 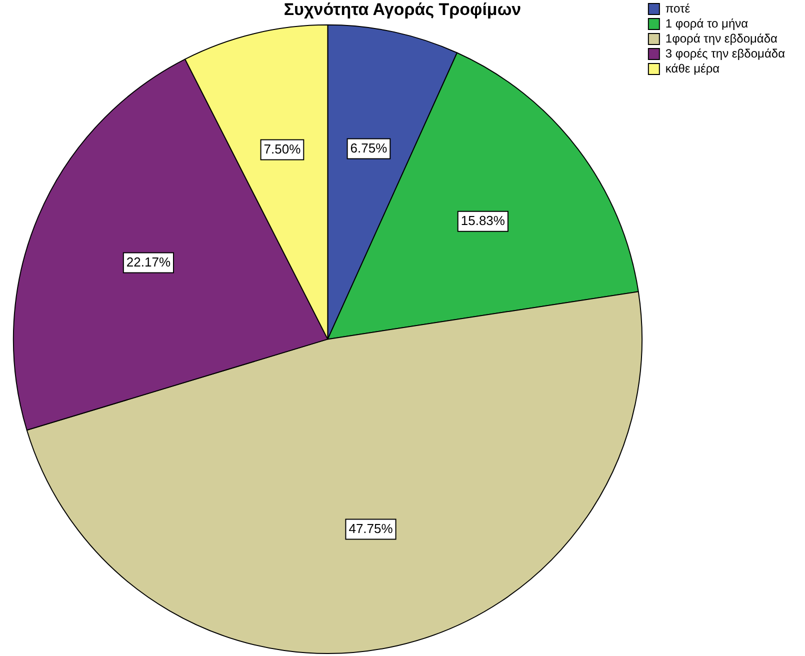 I want to click on legend-label: 1 φορά το μήνα, so click(x=706, y=23).